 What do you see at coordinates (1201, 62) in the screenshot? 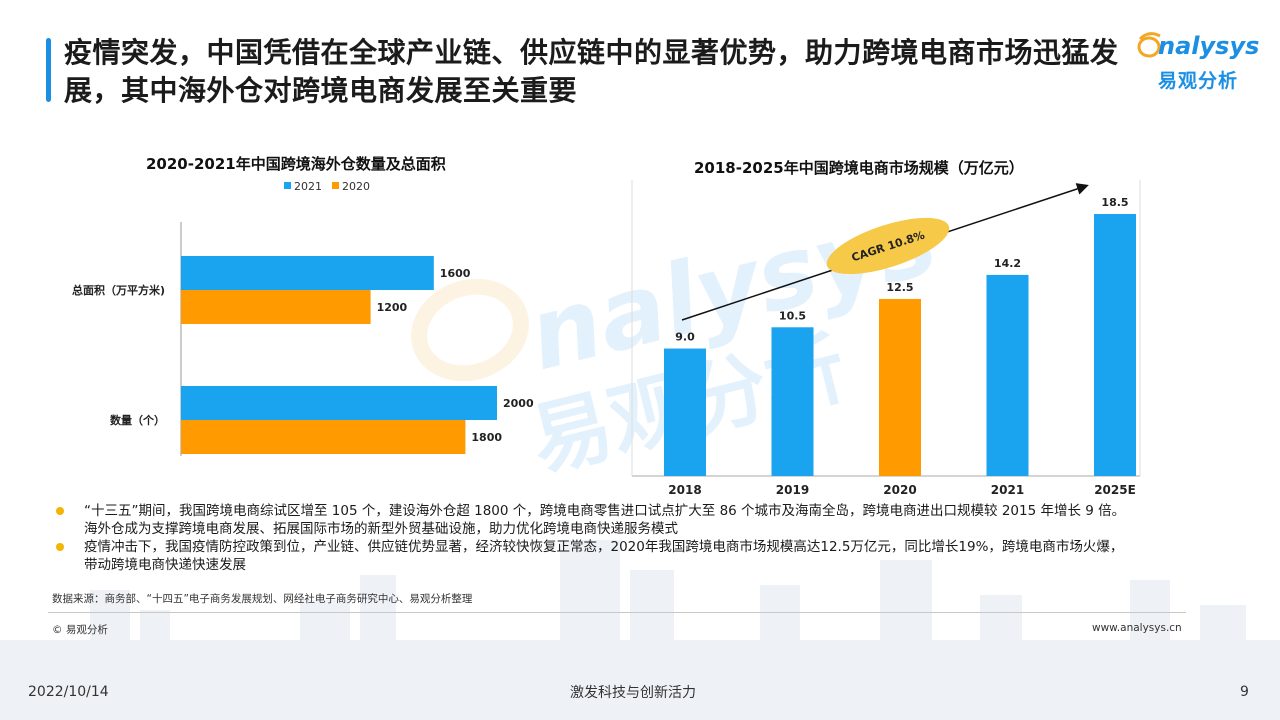
I see `analysys-logo: nalysys 易观分析` at bounding box center [1201, 62].